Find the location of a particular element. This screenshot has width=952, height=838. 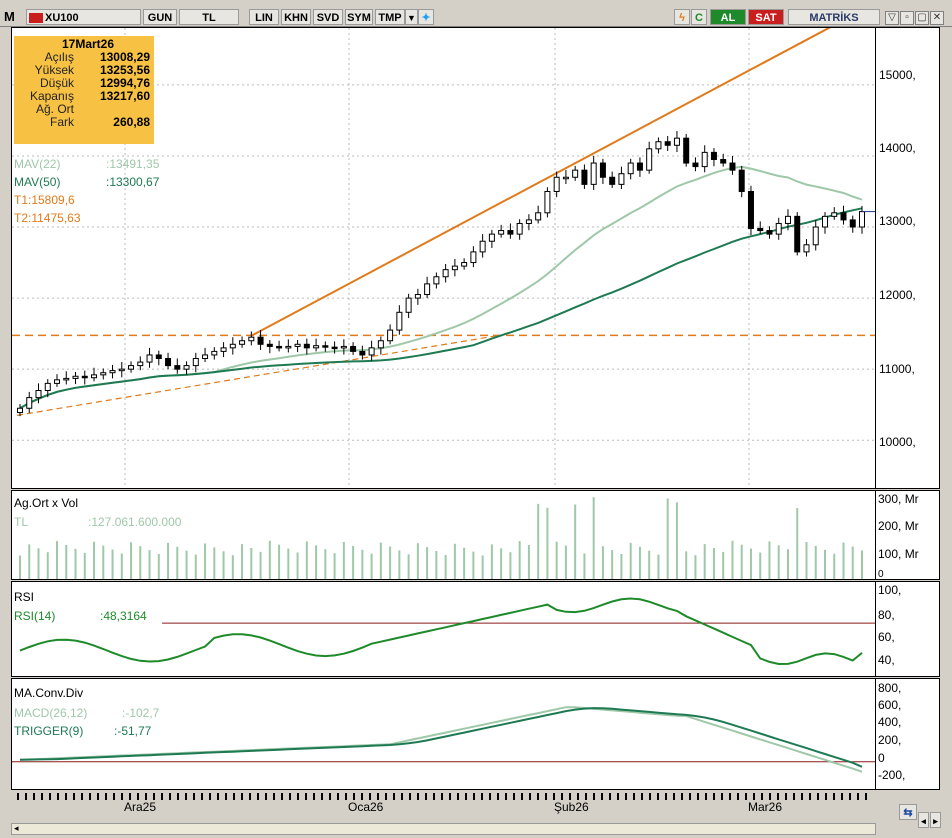

macd-tick: 400, is located at coordinates (890, 722).